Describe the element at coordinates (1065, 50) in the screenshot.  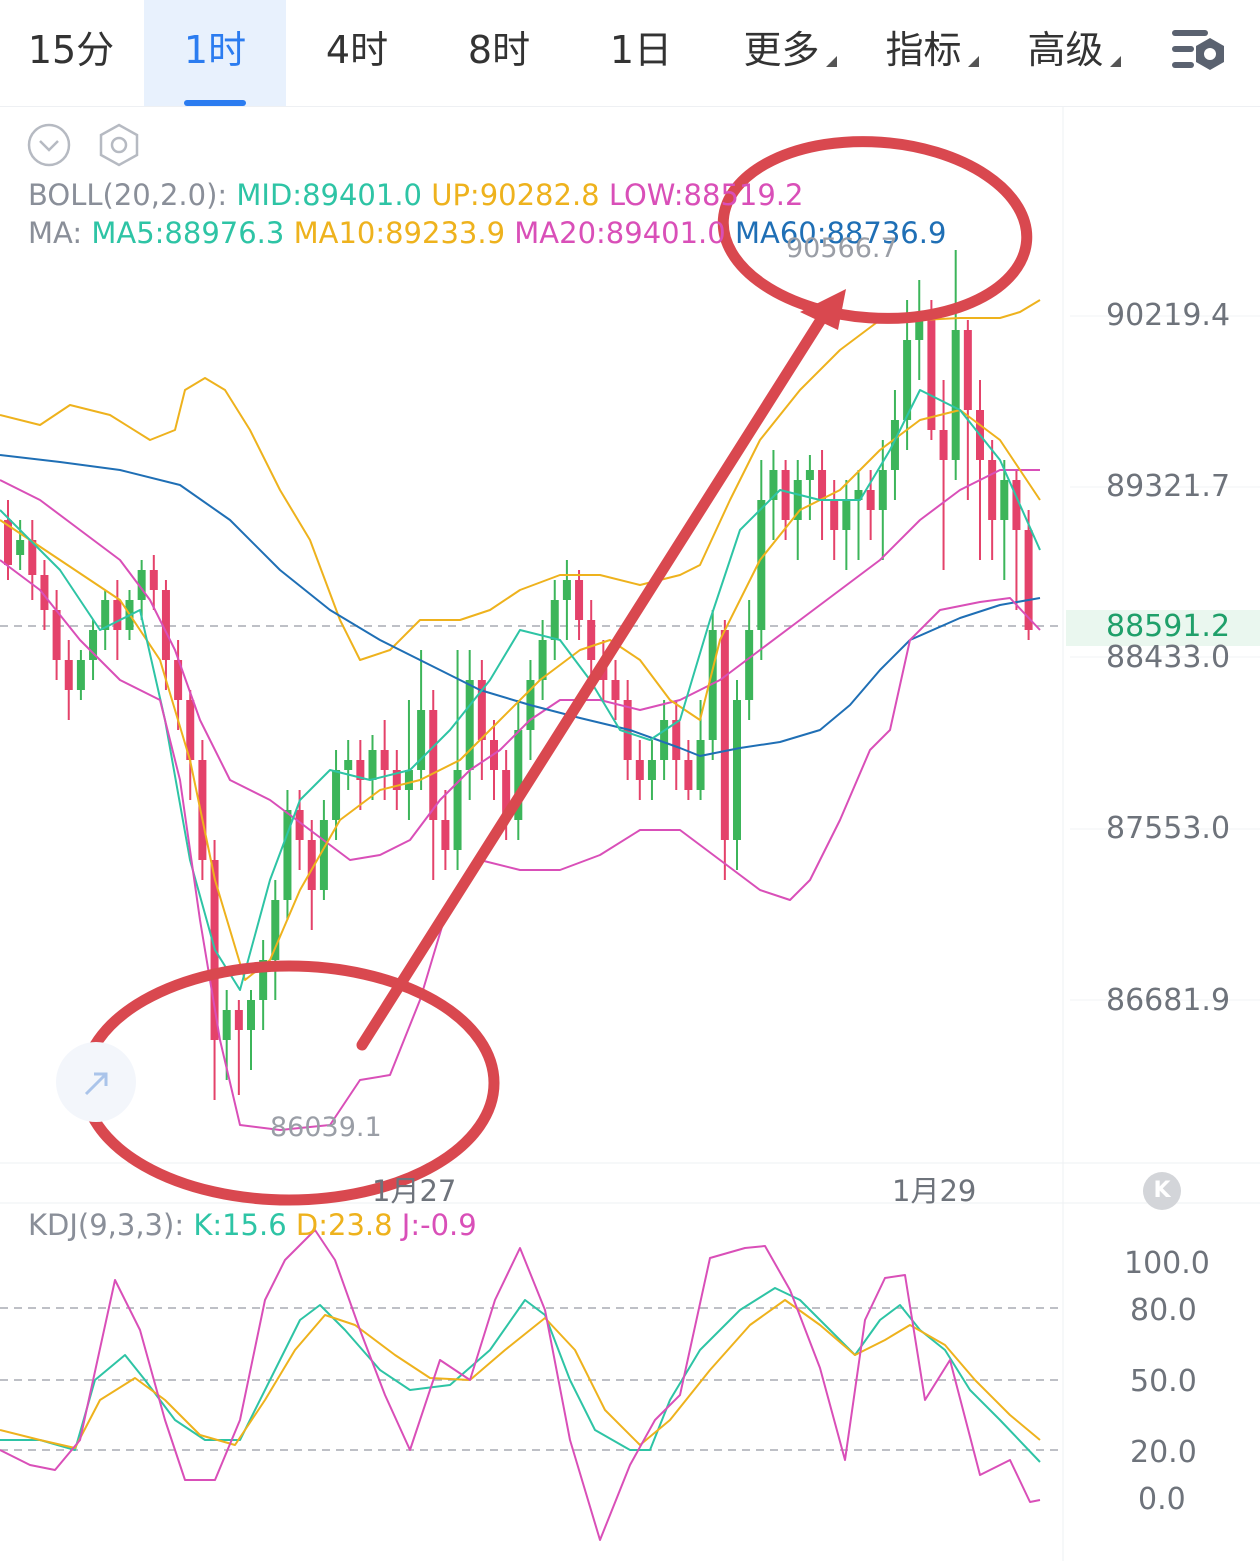
I see `tab-label: 高级` at that location.